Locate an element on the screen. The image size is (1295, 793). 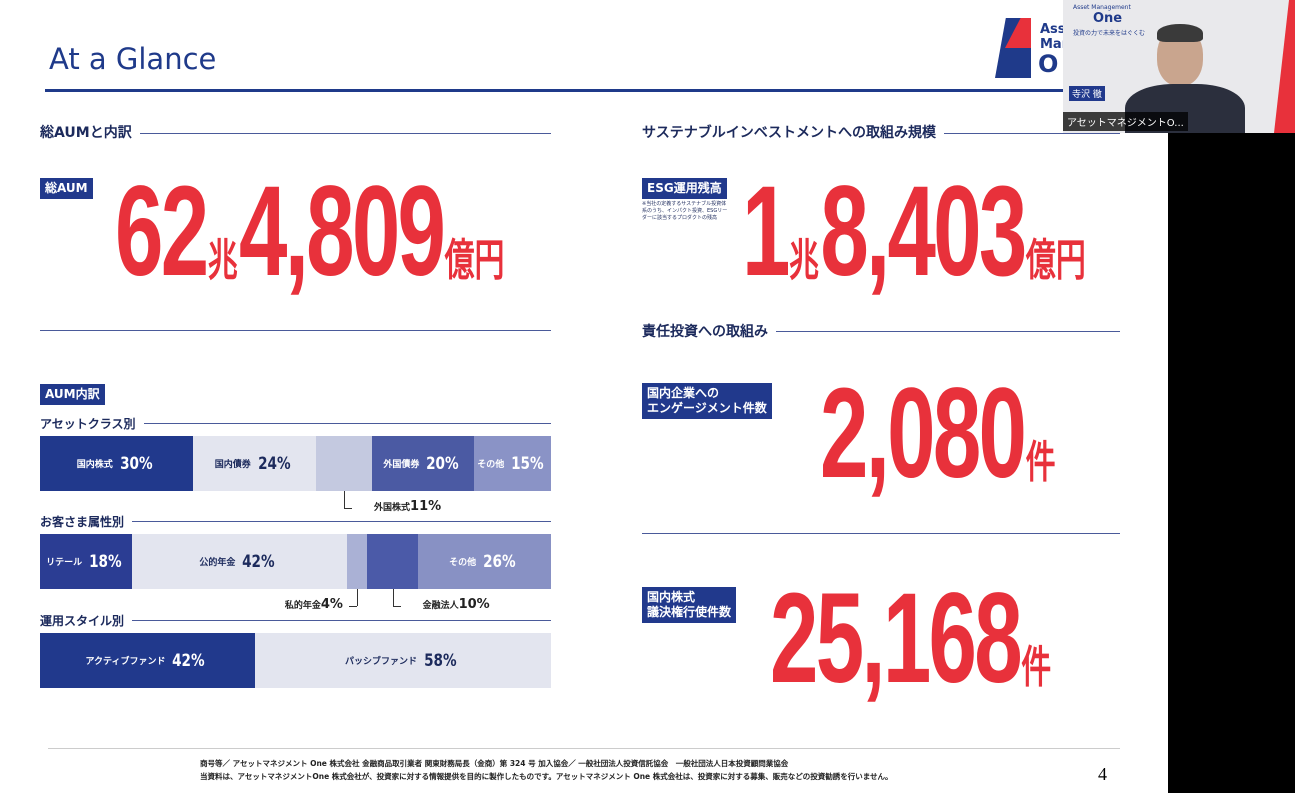
bar-segment: その他 26% is located at coordinates (484, 561).